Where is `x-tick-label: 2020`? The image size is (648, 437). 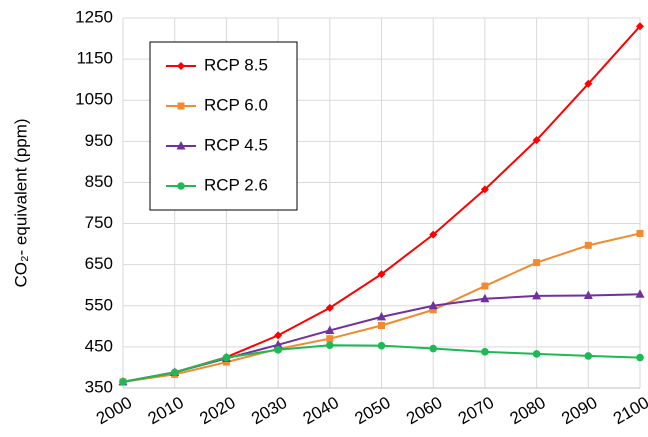 x-tick-label: 2020 is located at coordinates (217, 410).